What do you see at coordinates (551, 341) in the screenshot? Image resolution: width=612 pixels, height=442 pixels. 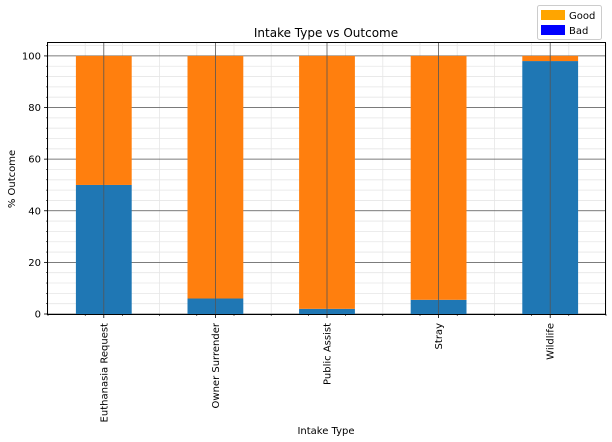 I see `x-tick-label: Wildlife` at bounding box center [551, 341].